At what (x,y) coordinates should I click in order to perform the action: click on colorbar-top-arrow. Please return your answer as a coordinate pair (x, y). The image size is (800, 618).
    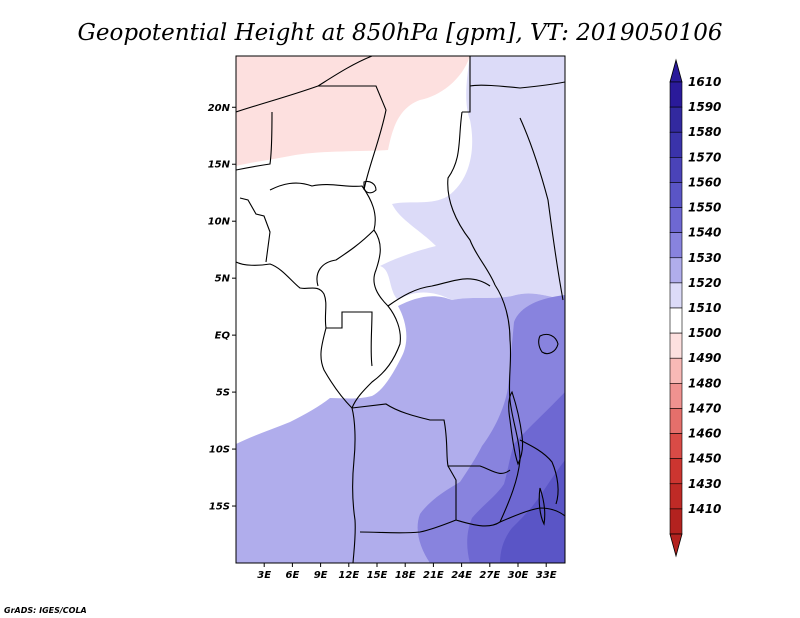
    Looking at the image, I should click on (676, 70).